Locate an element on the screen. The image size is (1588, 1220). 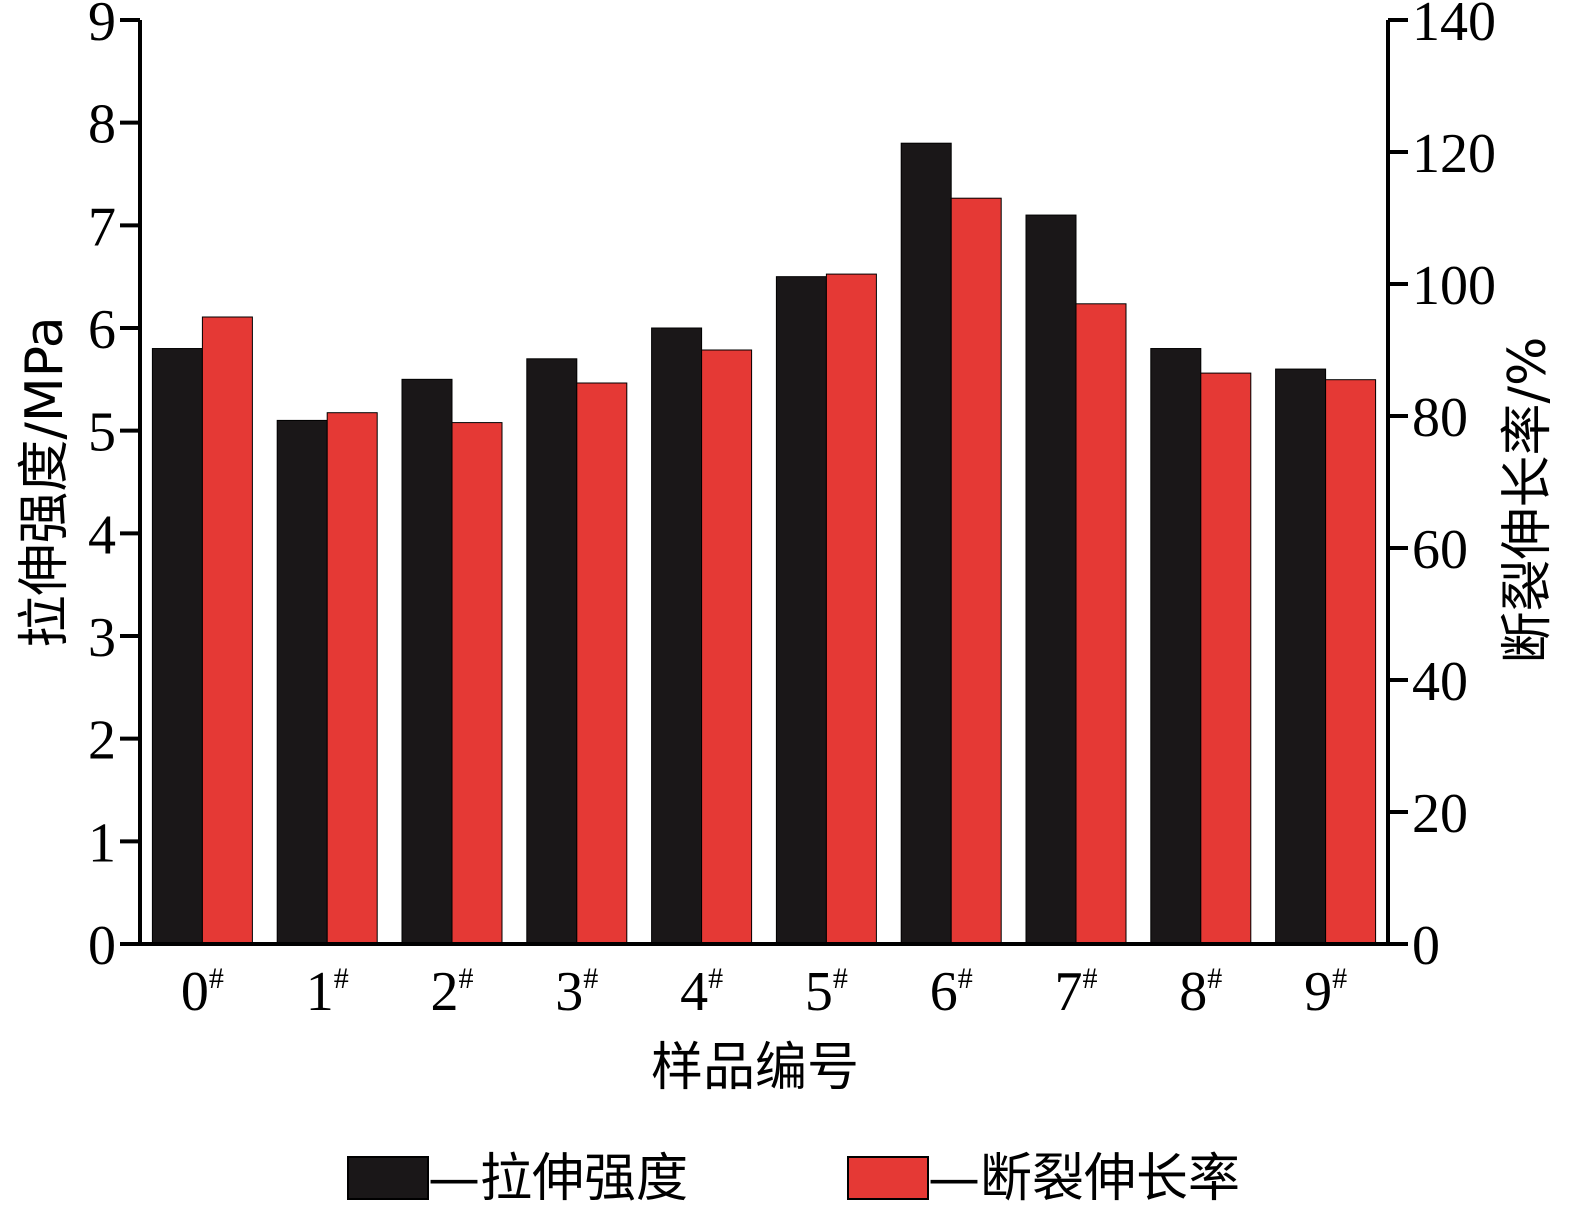
legend-label-tensile-strength: —拉伸强度 is located at coordinates (558, 1179).